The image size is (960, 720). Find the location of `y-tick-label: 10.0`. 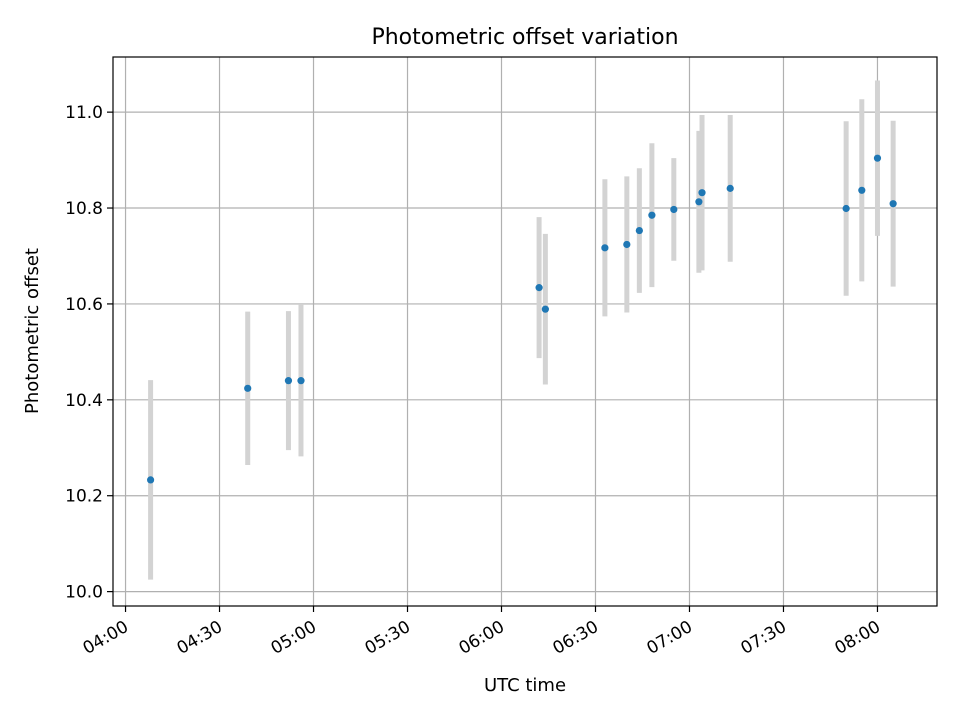

y-tick-label: 10.0 is located at coordinates (84, 593).